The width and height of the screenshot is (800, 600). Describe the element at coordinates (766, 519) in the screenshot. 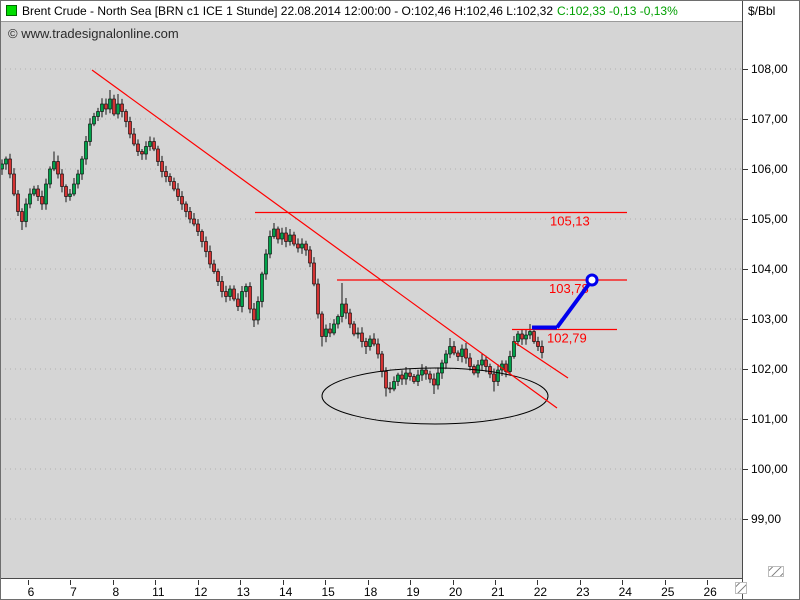

I see `y-axis-tick-label: 99,00` at that location.